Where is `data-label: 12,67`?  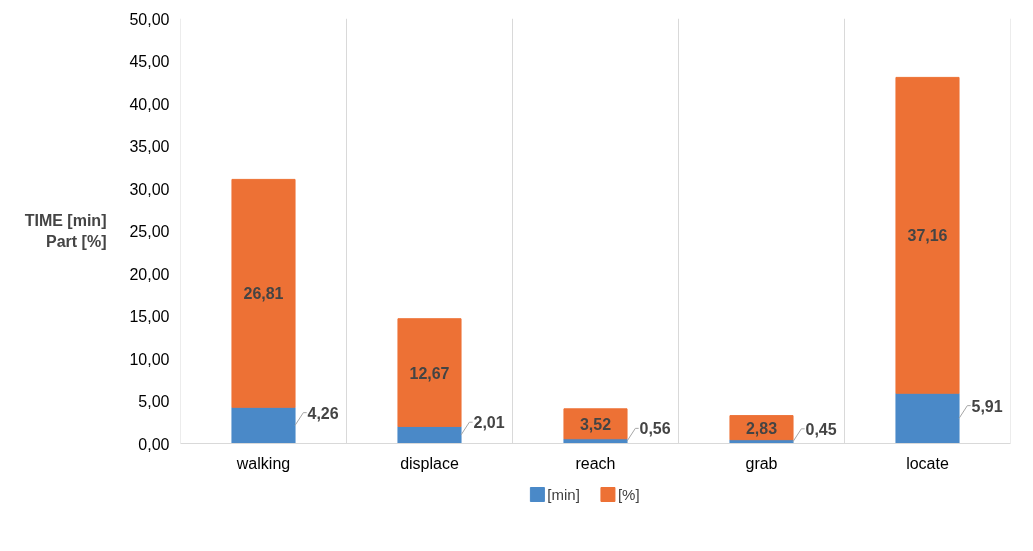 data-label: 12,67 is located at coordinates (429, 373).